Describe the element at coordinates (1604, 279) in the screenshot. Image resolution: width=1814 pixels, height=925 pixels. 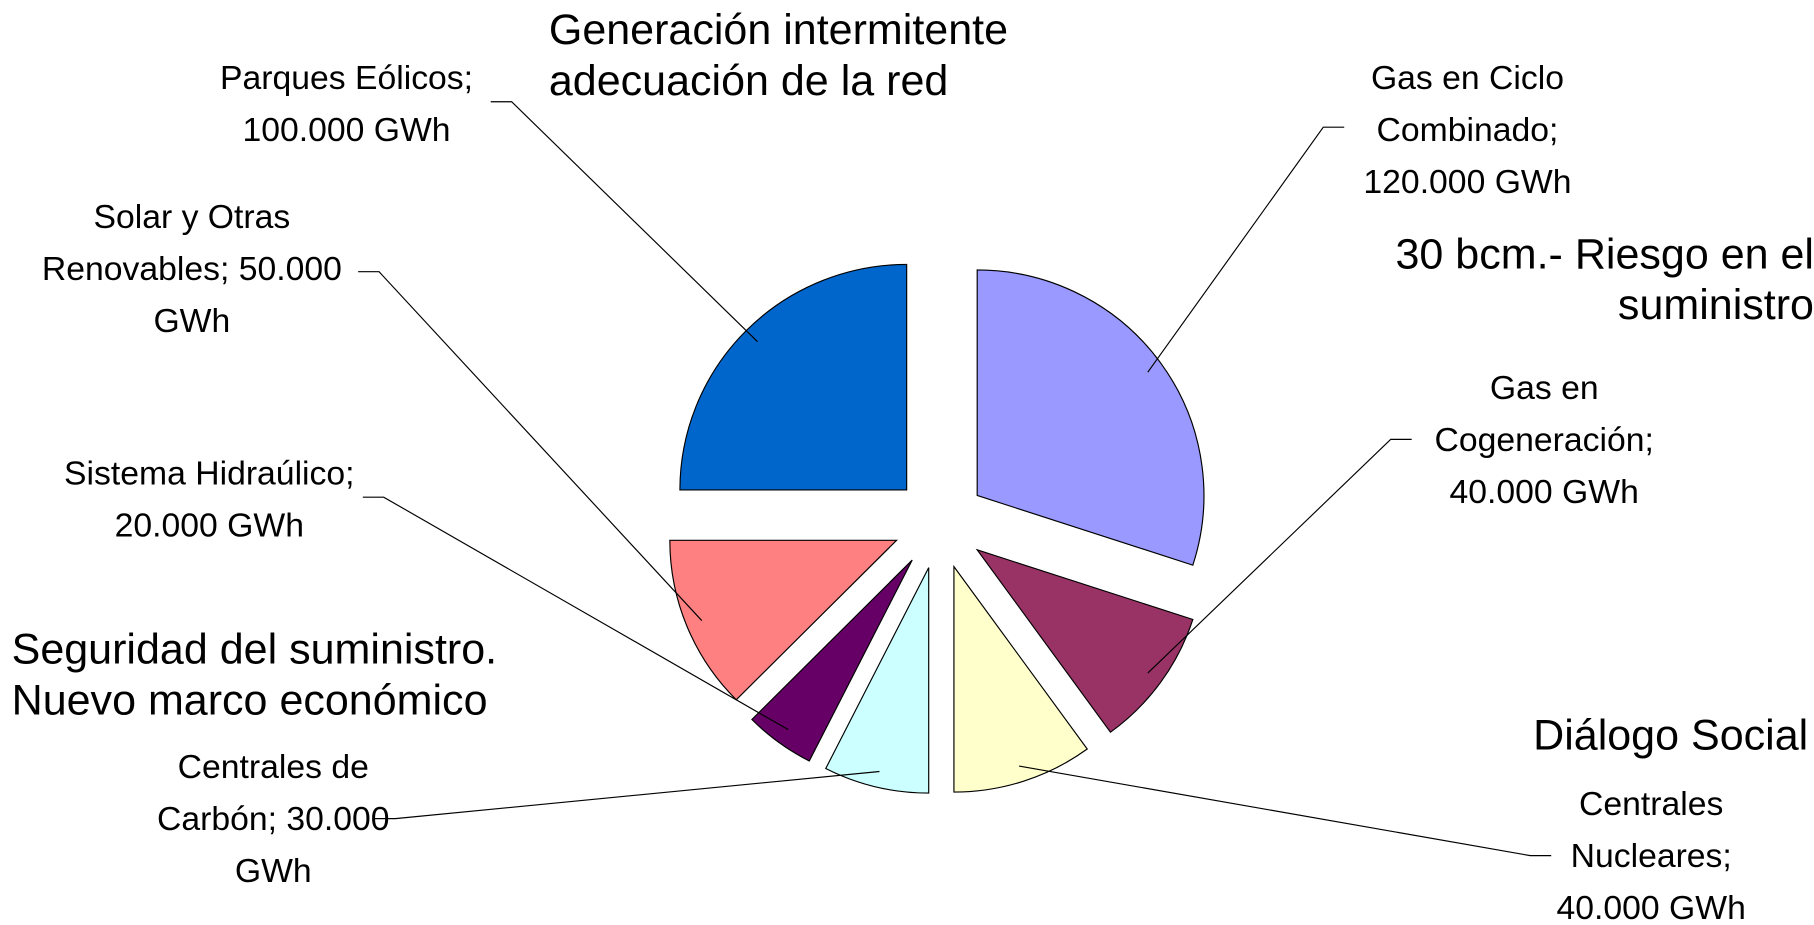
I see `annotation: 30 bcm.- Riesgo en el suministro` at that location.